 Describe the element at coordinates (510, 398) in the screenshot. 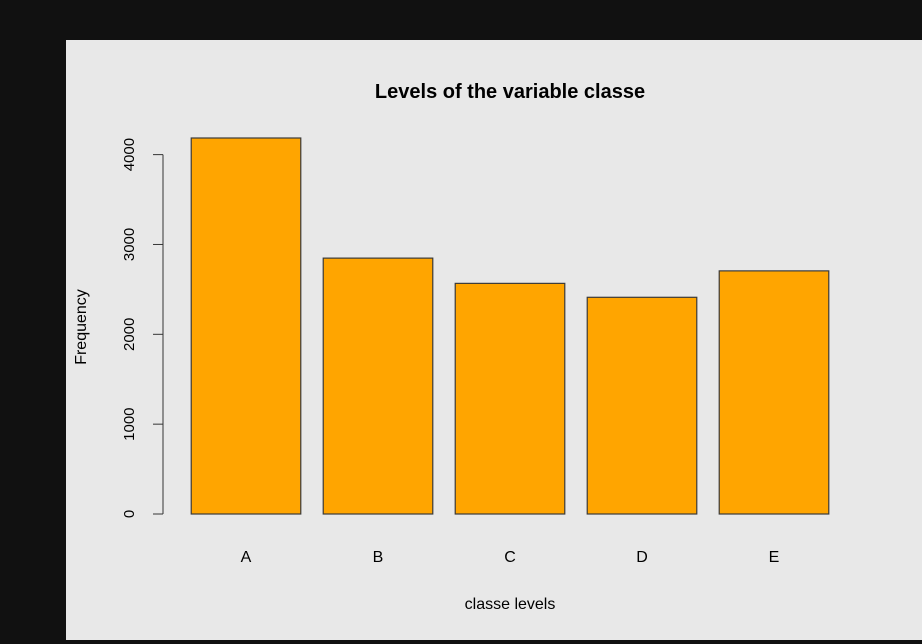

I see `bar-c` at that location.